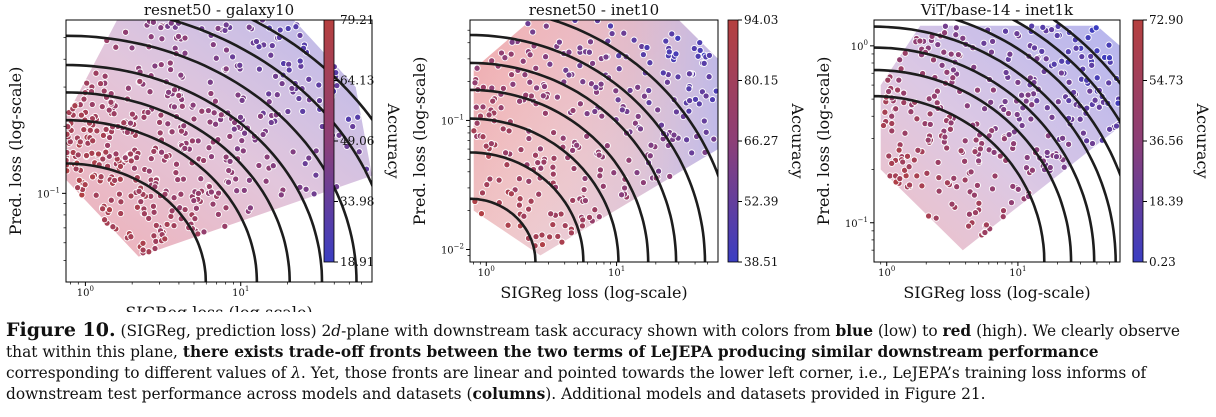 This screenshot has height=417, width=1216. Describe the element at coordinates (486, 272) in the screenshot. I see `x-tick-label: 100` at that location.